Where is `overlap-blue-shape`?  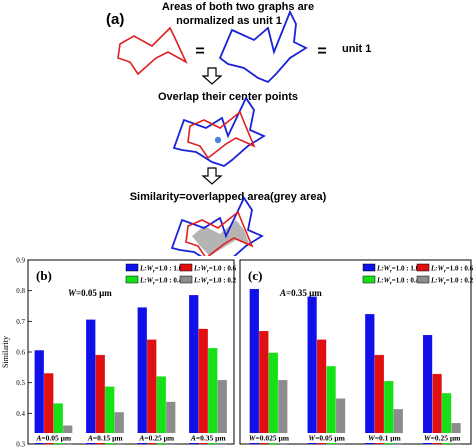 overlap-blue-shape is located at coordinates (219, 132).